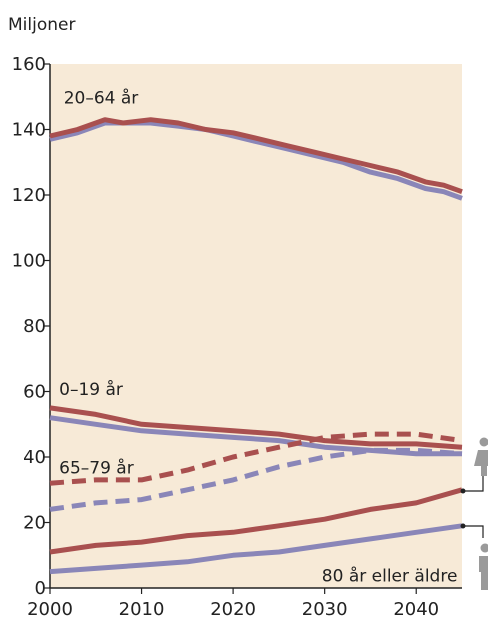  Describe the element at coordinates (416, 609) in the screenshot. I see `x-tick-label: 2040` at that location.